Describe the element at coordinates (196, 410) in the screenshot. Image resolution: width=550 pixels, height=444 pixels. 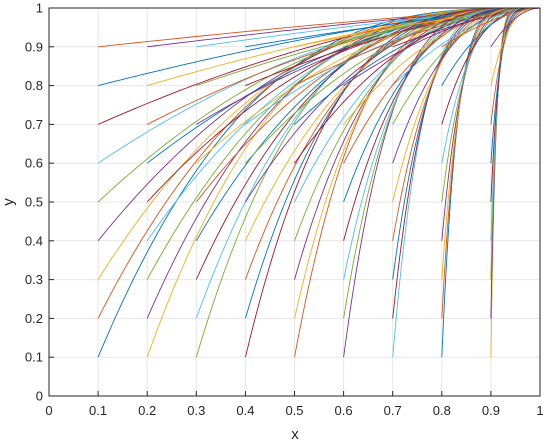
I see `x-tick-label: 0.3` at that location.